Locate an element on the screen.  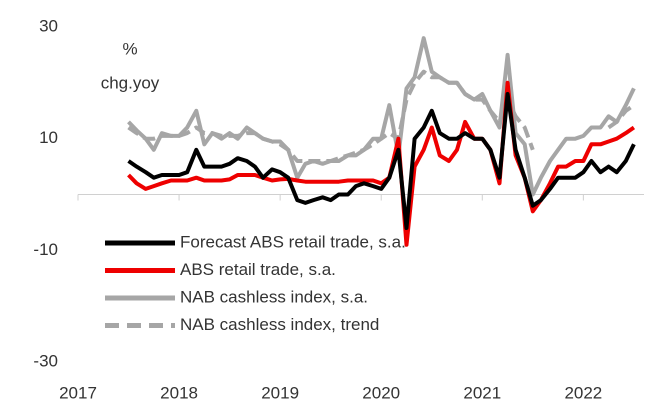
x-tick-label: 2017 is located at coordinates (78, 392).